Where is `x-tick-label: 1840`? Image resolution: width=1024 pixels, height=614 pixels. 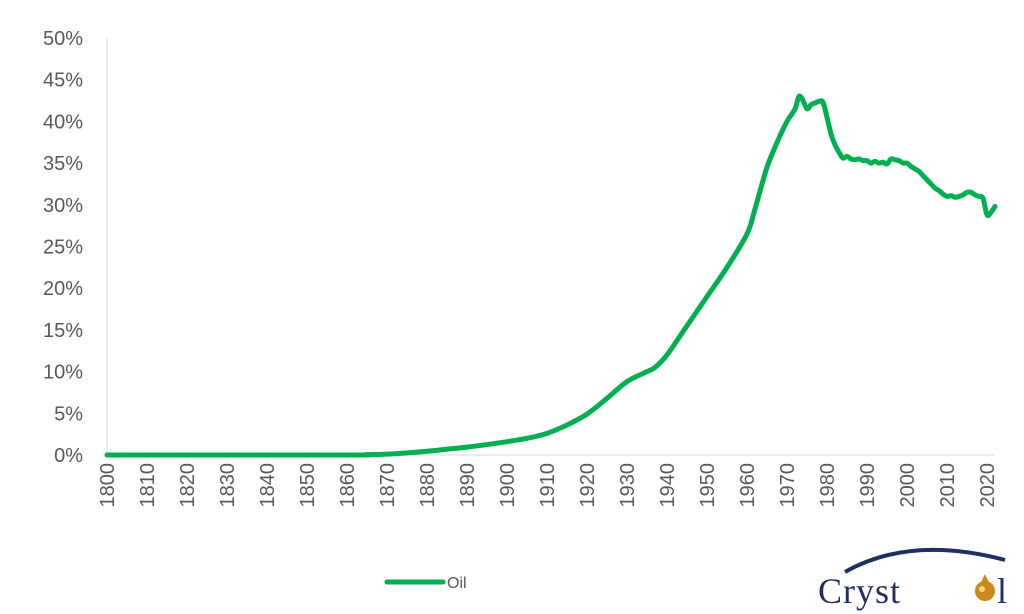 x-tick-label: 1840 is located at coordinates (268, 485).